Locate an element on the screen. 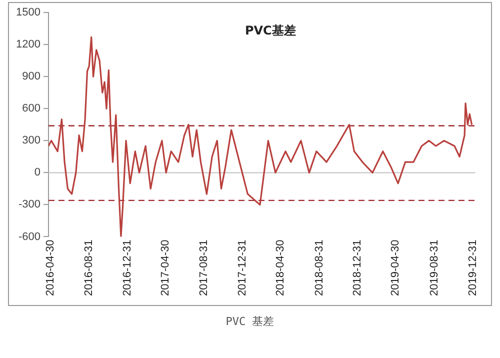 The width and height of the screenshot is (500, 358). y-tick-label: 600 is located at coordinates (31, 108).